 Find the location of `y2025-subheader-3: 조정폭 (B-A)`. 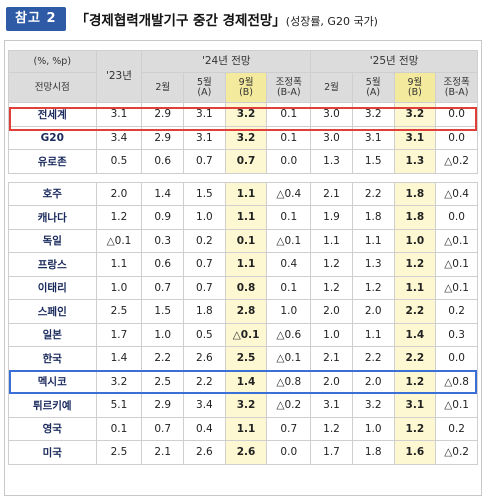

y2025-subheader-3: 조정폭 (B-A) is located at coordinates (456, 87).